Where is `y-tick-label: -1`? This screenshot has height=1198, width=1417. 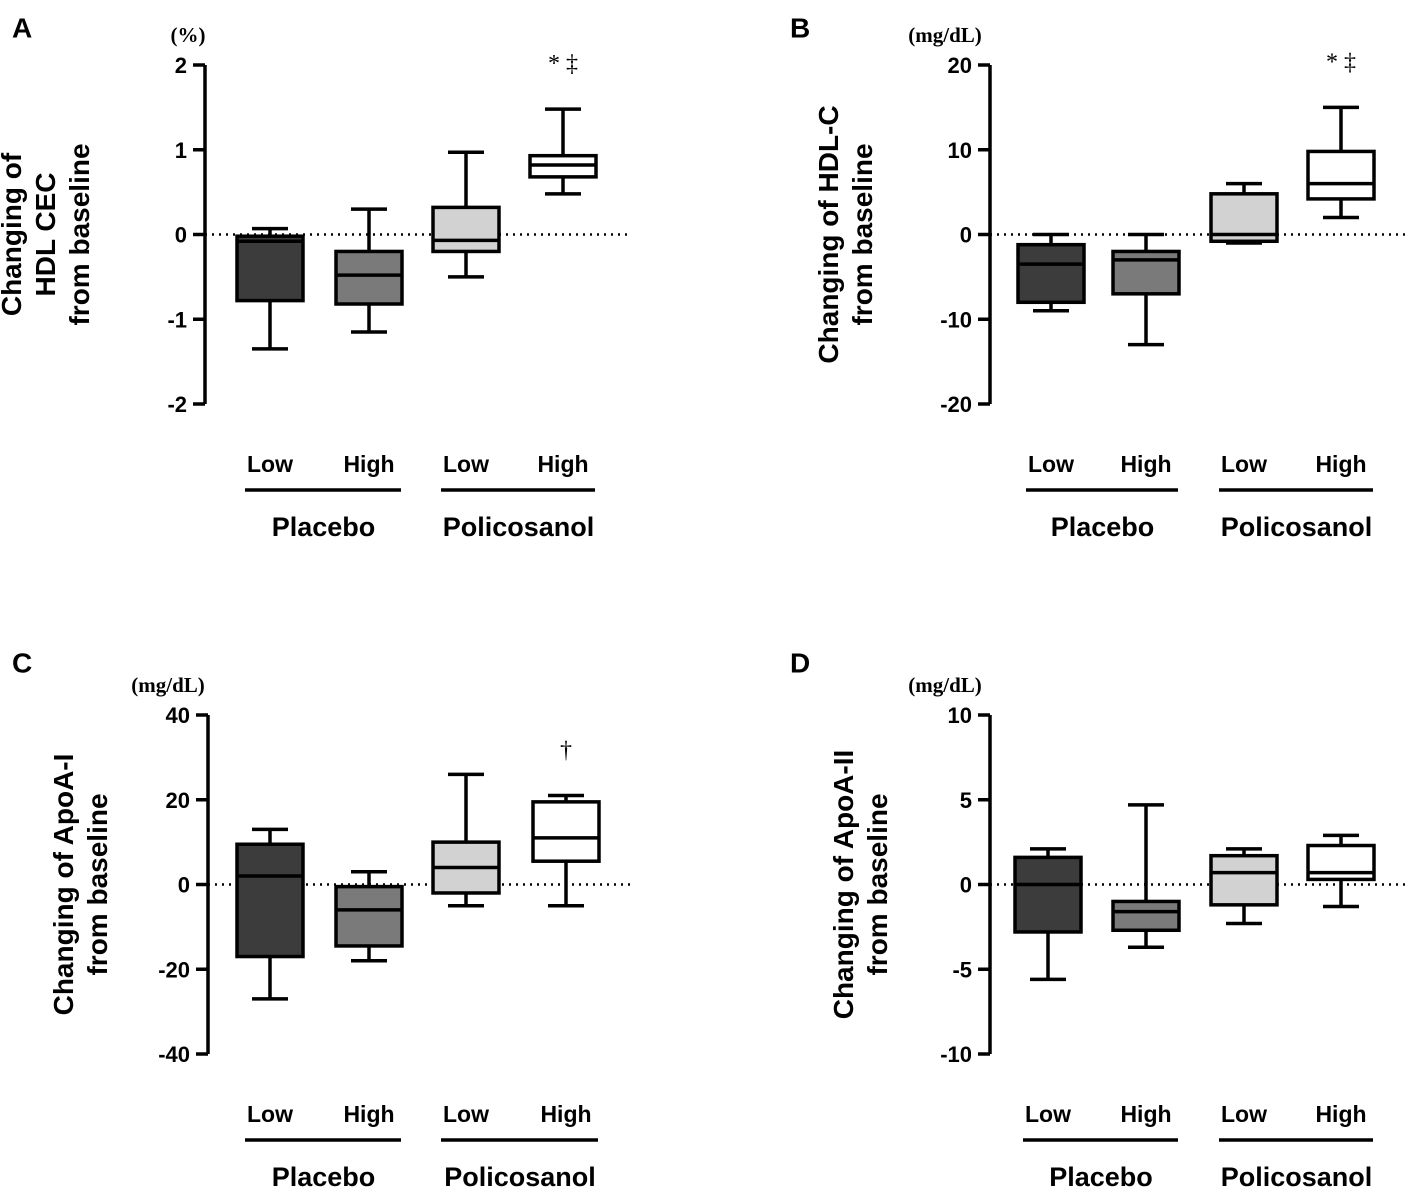 y-tick-label: -1 is located at coordinates (177, 319).